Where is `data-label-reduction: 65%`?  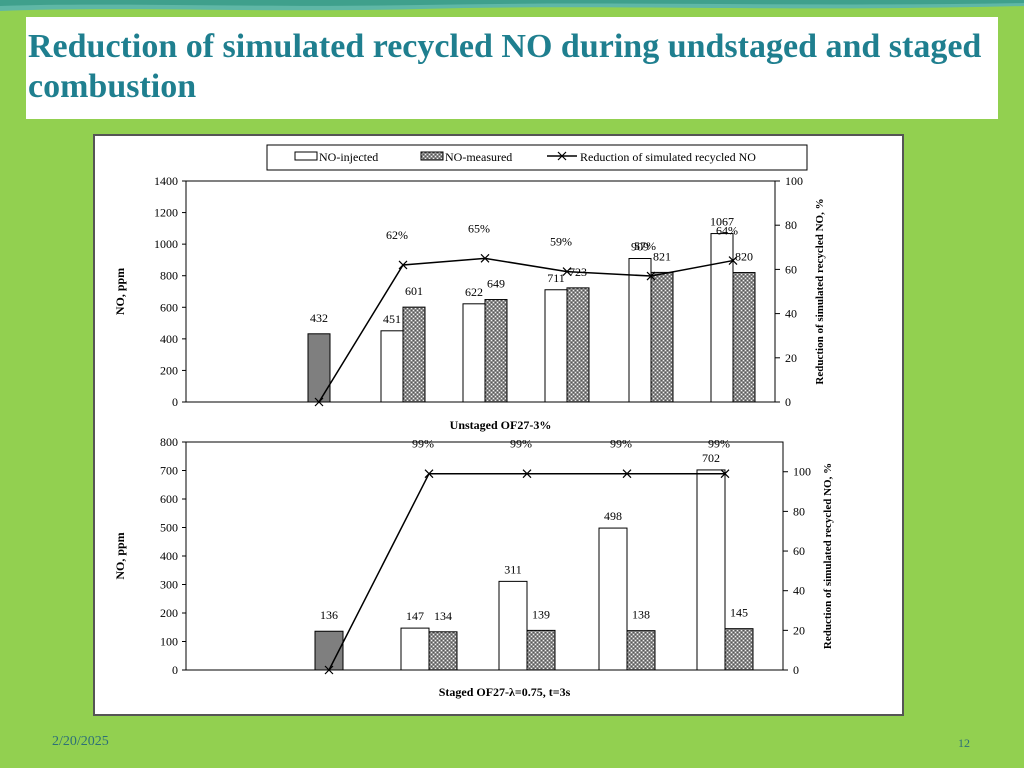 data-label-reduction: 65% is located at coordinates (479, 228).